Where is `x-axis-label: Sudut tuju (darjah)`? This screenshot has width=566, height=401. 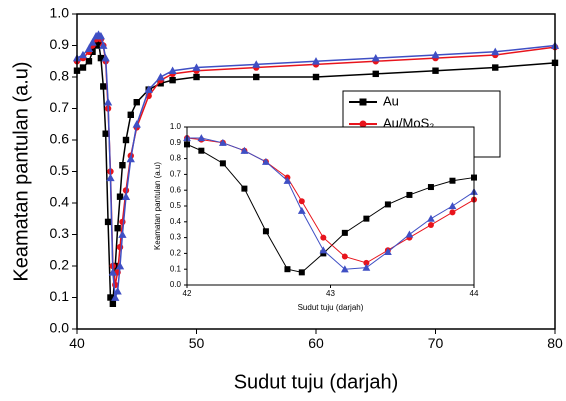
x-axis-label: Sudut tuju (darjah) is located at coordinates (316, 382).